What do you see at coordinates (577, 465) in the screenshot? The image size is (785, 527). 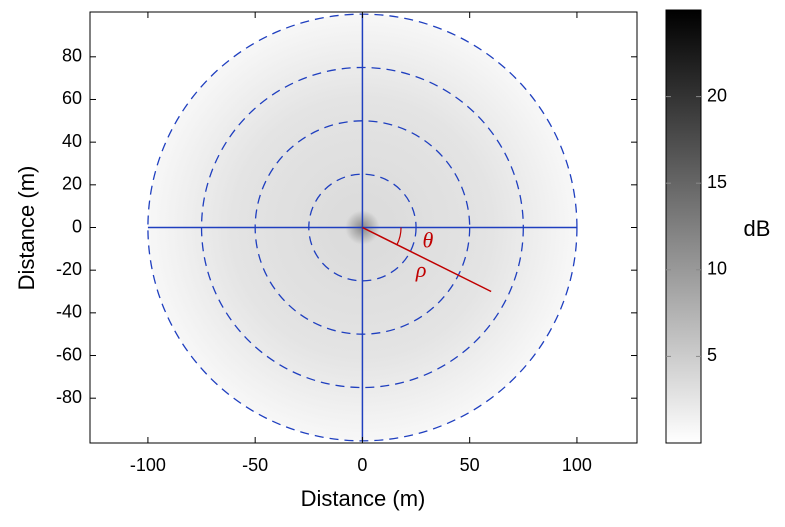 I see `x-tick-label: 100` at bounding box center [577, 465].